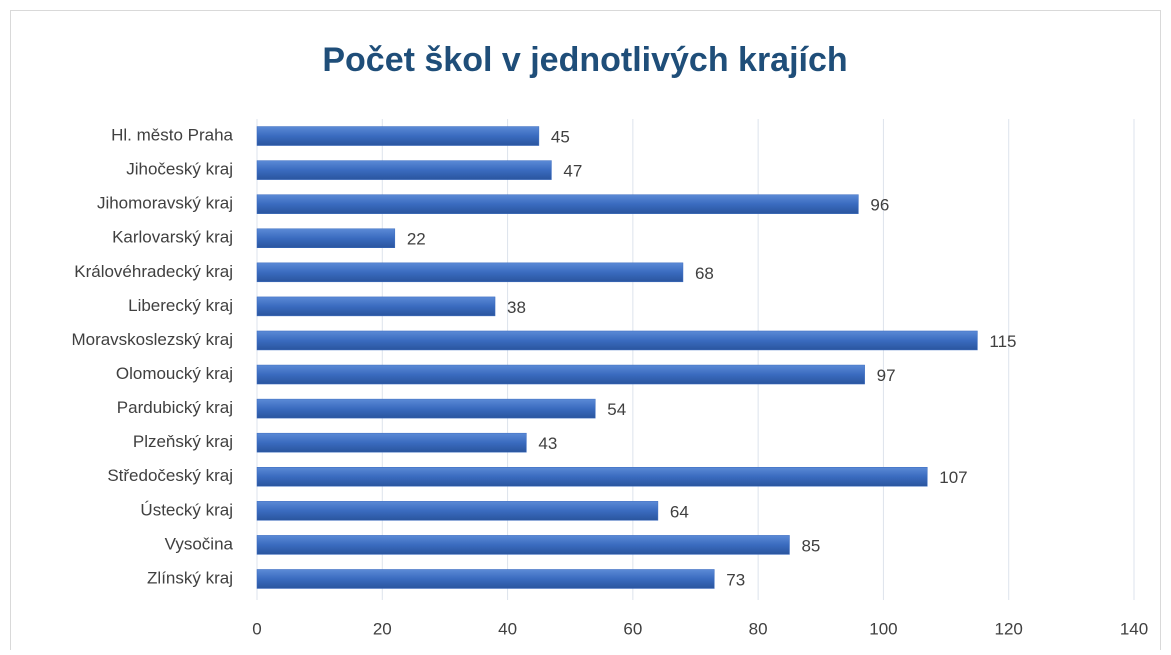 The image size is (1171, 655). Describe the element at coordinates (879, 205) in the screenshot. I see `data-label: 96` at that location.